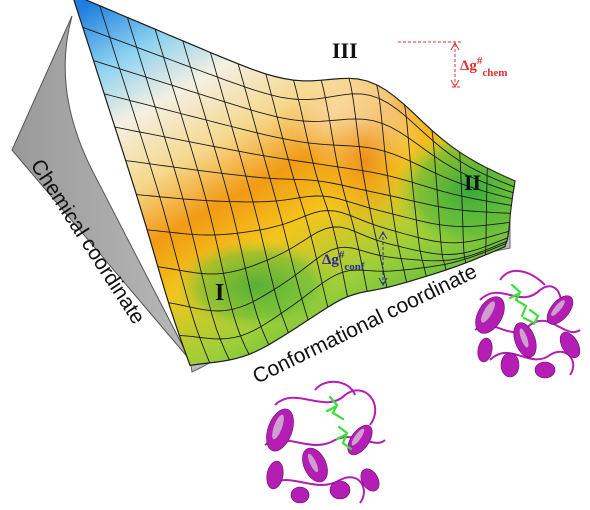 The width and height of the screenshot is (590, 510). What do you see at coordinates (483, 67) in the screenshot?
I see `chem-barrier-label: Δg#chem` at bounding box center [483, 67].